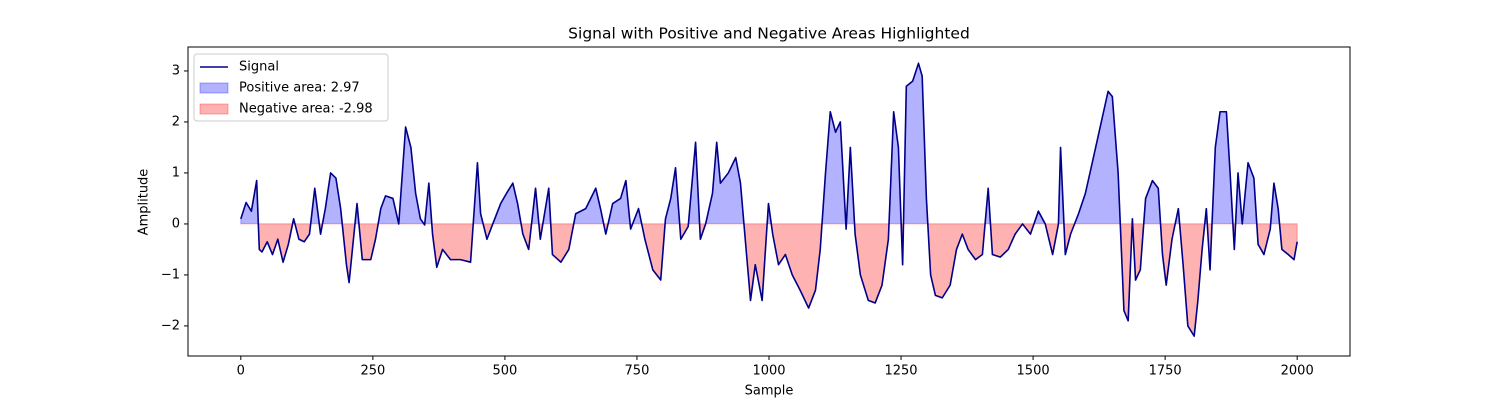 The width and height of the screenshot is (1500, 404). I want to click on x-tick-label: 1000, so click(768, 371).